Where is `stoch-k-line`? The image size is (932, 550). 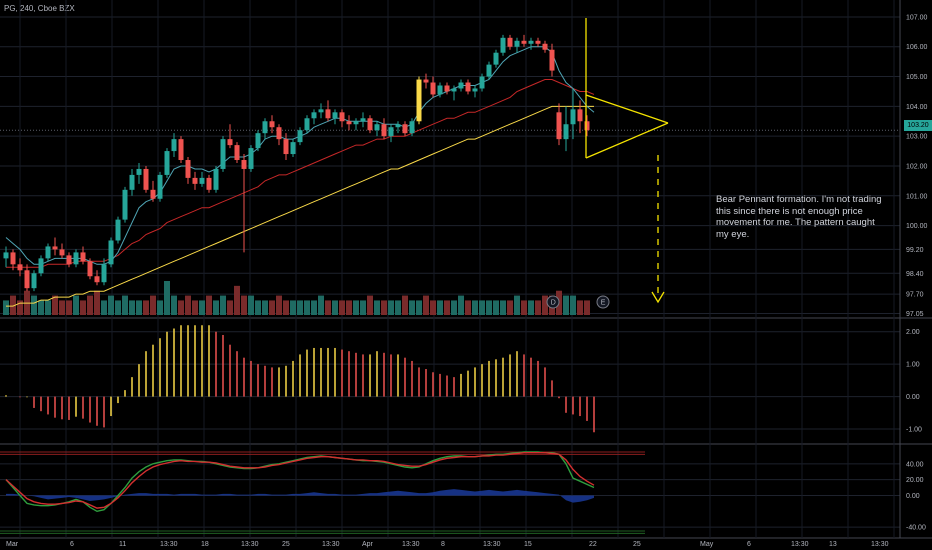
stoch-k-line is located at coordinates (300, 482).